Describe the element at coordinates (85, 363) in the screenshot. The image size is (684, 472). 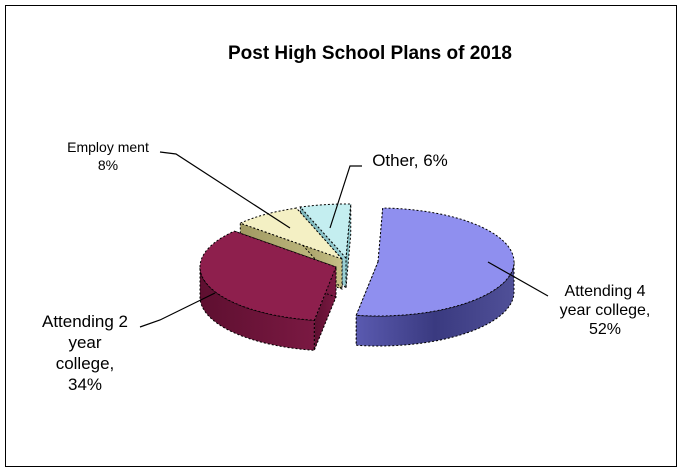
I see `slice-label-line: college,` at that location.